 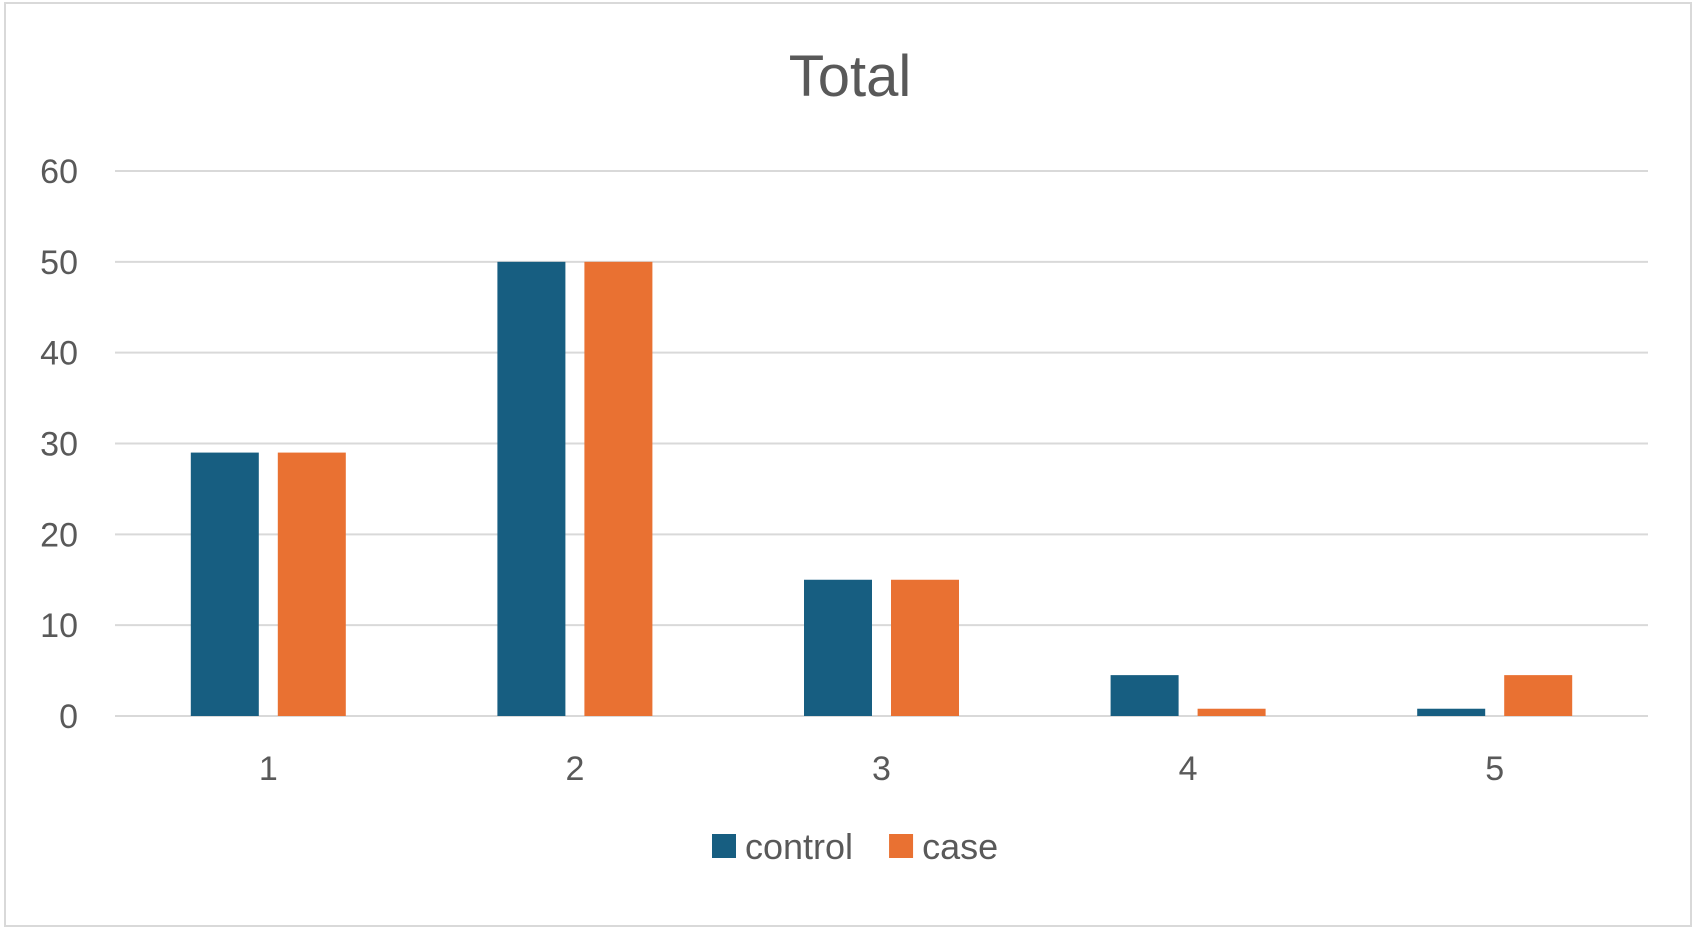 I want to click on y-tick-label: 20, so click(x=59, y=535).